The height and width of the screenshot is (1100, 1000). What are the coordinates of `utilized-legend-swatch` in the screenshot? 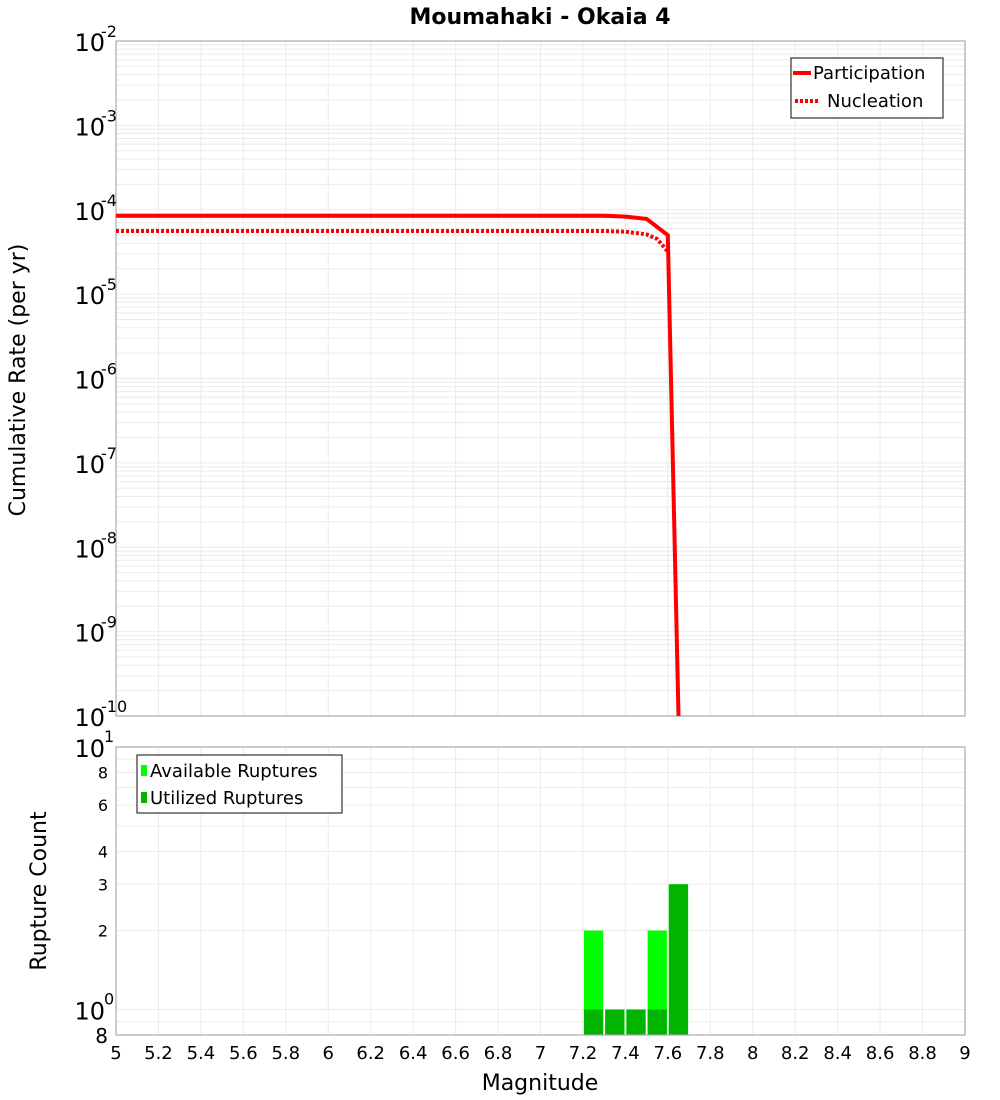 It's located at (144, 797).